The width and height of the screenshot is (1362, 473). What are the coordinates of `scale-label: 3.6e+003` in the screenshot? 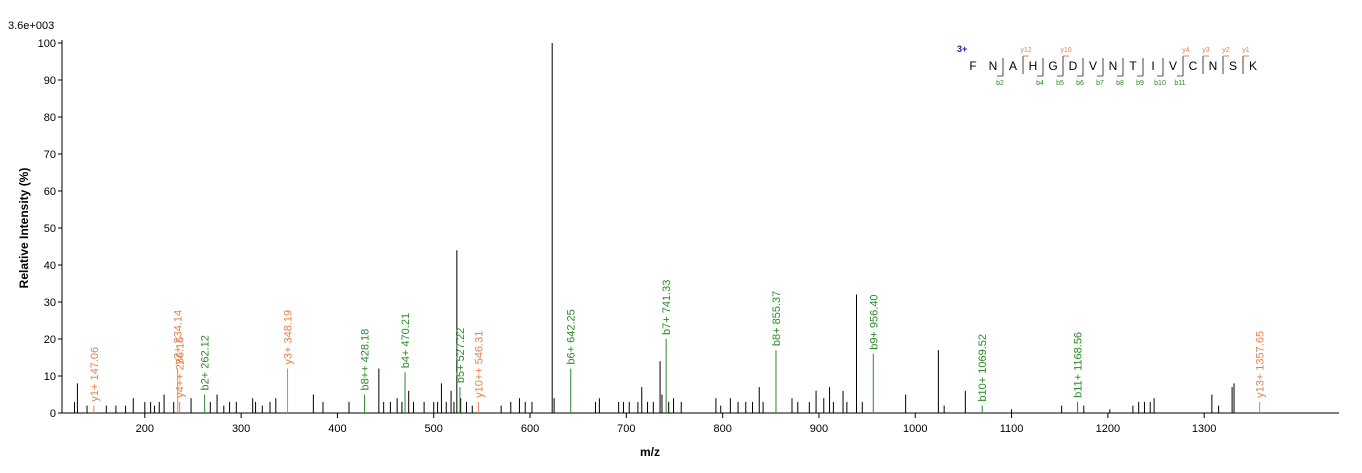 It's located at (31, 26).